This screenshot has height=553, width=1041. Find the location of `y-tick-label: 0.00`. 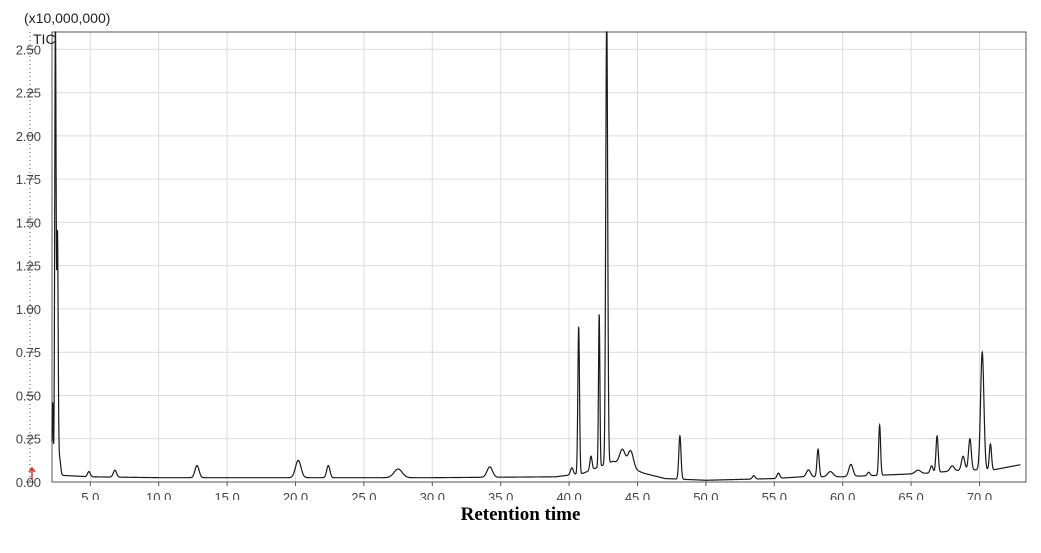

y-tick-label: 0.00 is located at coordinates (28, 482).